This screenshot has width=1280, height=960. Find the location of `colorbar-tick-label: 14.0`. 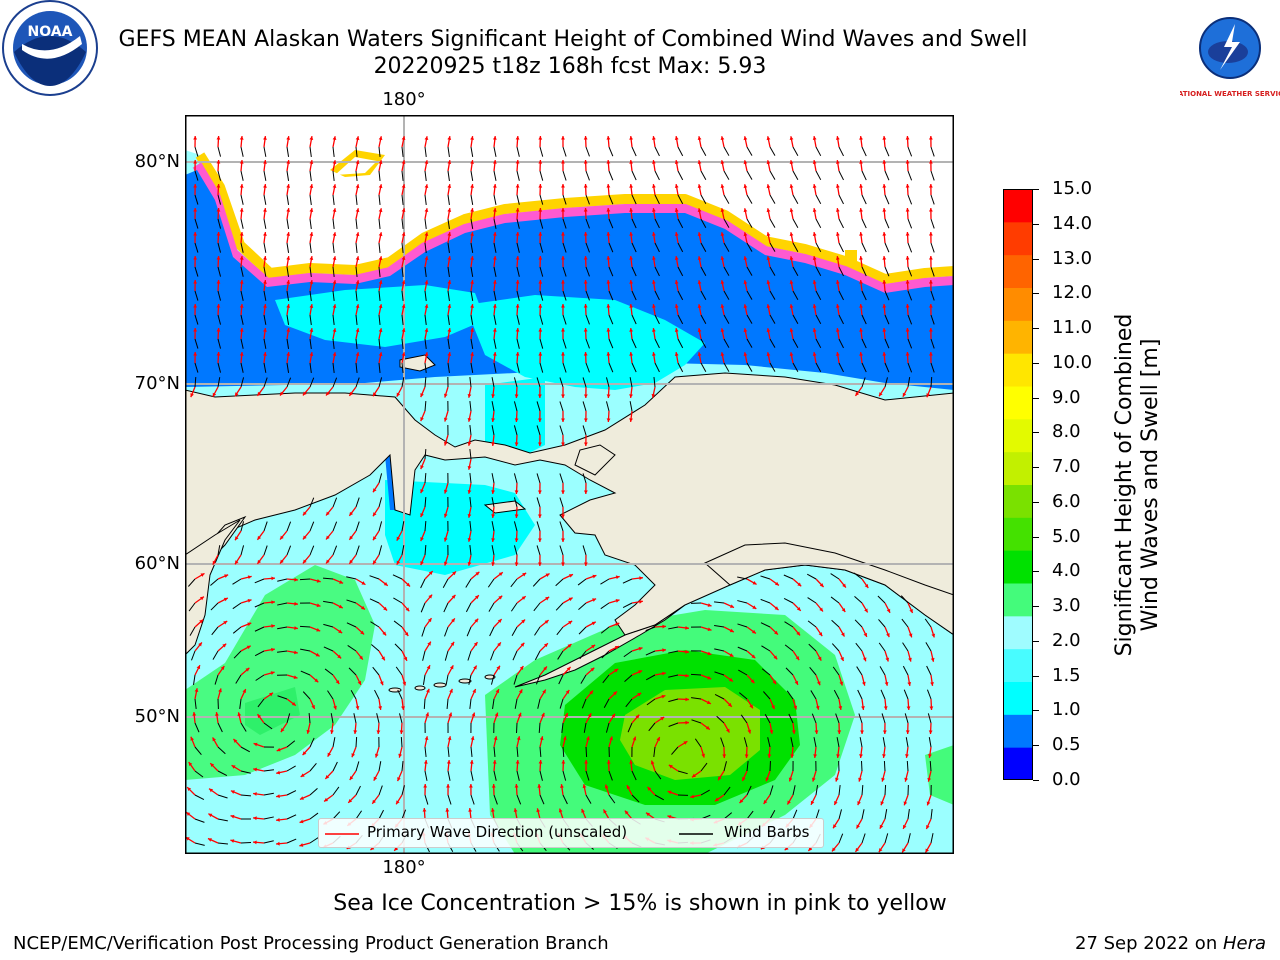

colorbar-tick-label: 14.0 is located at coordinates (1072, 223).